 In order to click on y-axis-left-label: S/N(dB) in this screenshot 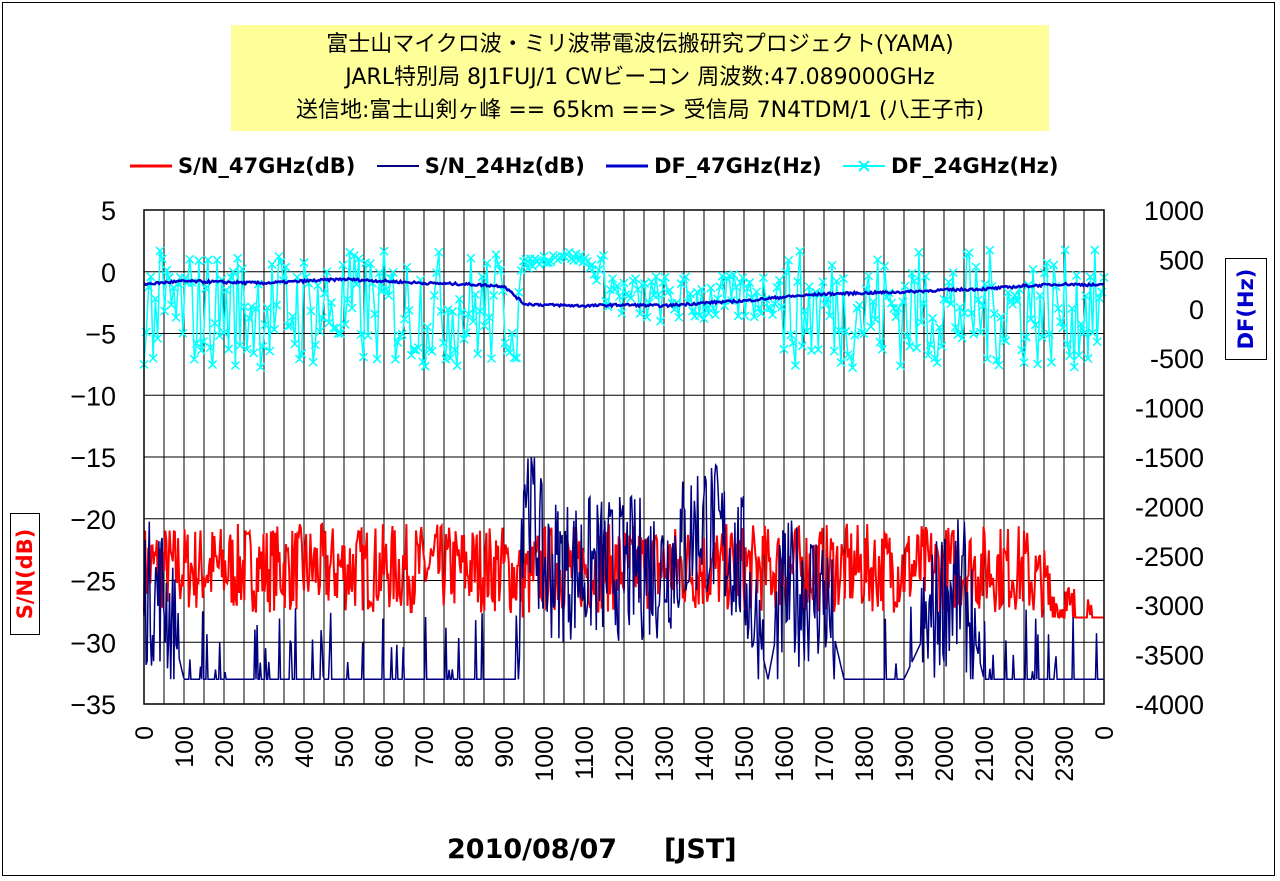, I will do `click(25, 574)`.